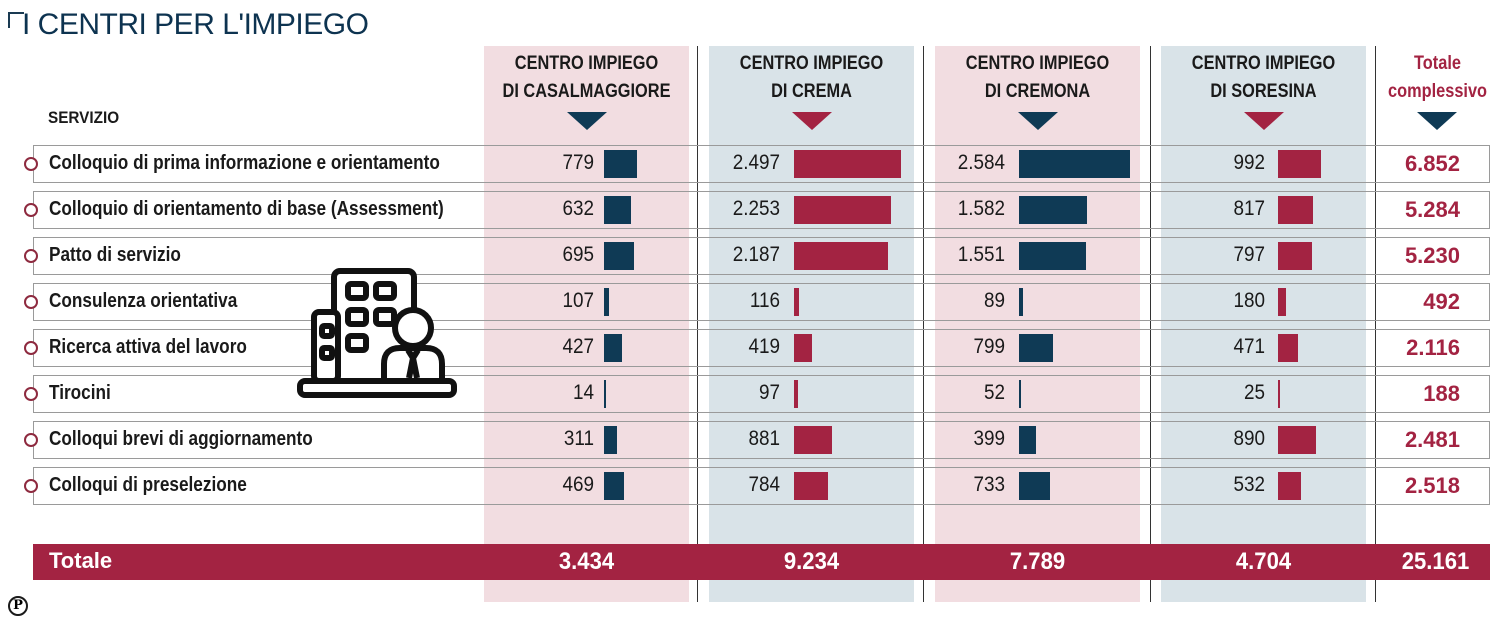 The height and width of the screenshot is (626, 1497). I want to click on row-total: 6.852, so click(1432, 163).